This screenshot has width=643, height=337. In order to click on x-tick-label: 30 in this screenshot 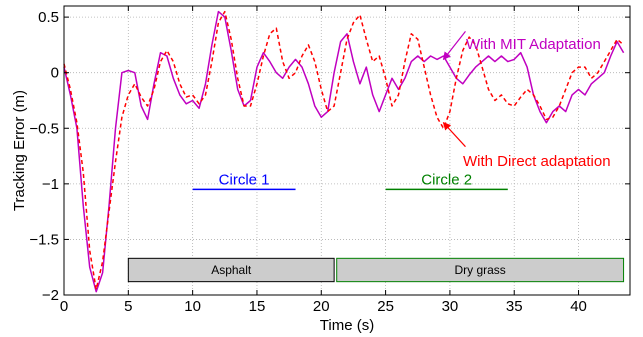, I will do `click(450, 306)`.